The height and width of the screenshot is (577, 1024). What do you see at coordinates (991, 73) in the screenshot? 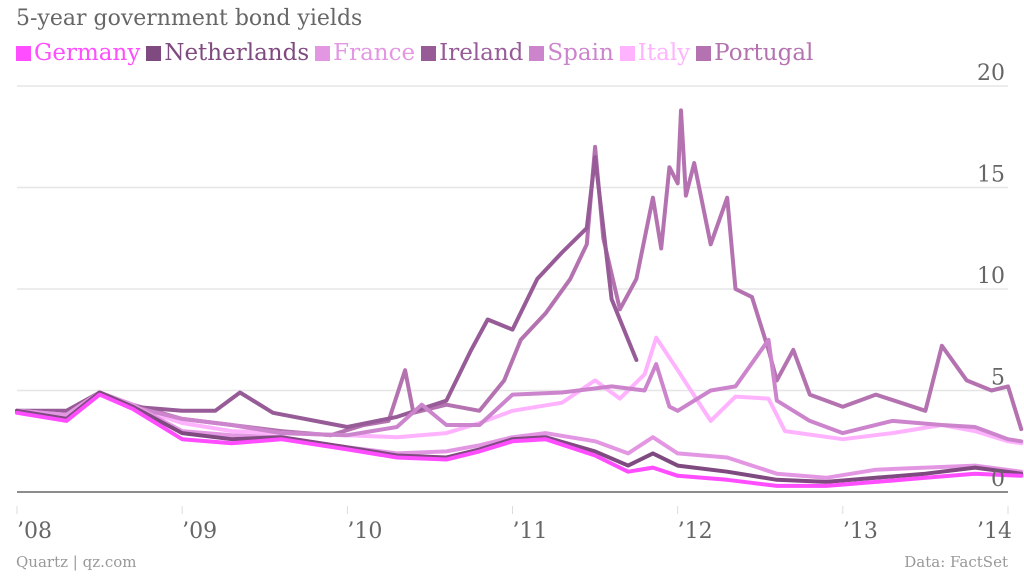
I see `y-tick-label: 20` at bounding box center [991, 73].